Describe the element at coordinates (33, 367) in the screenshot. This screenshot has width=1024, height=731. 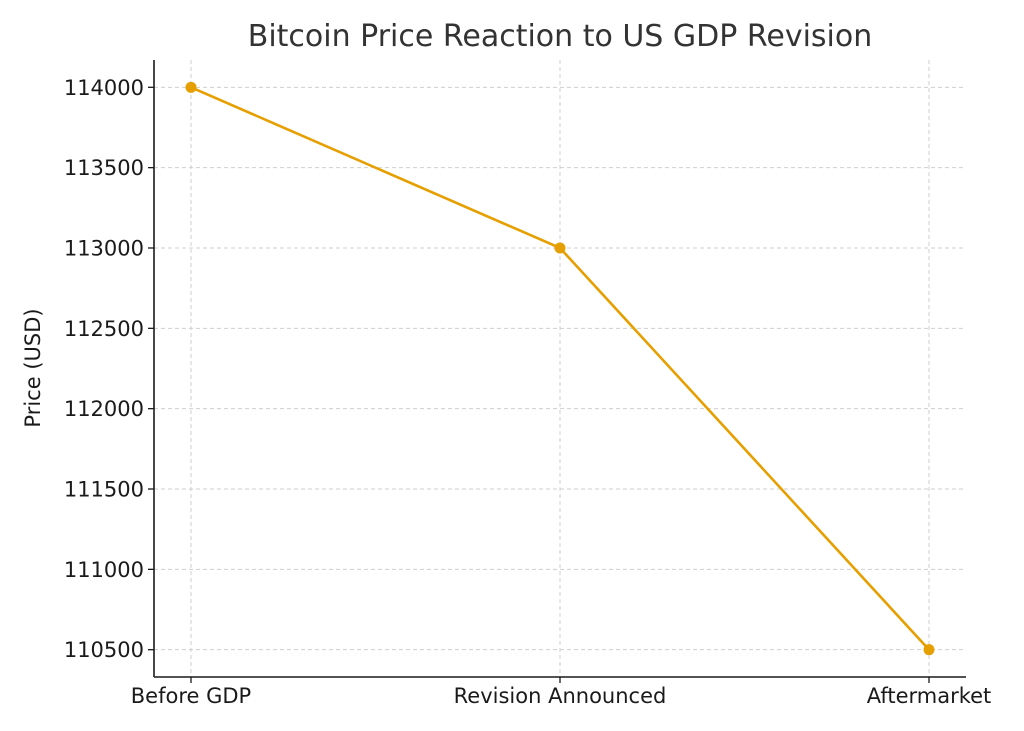
I see `y-axis-title: Price (USD)` at that location.